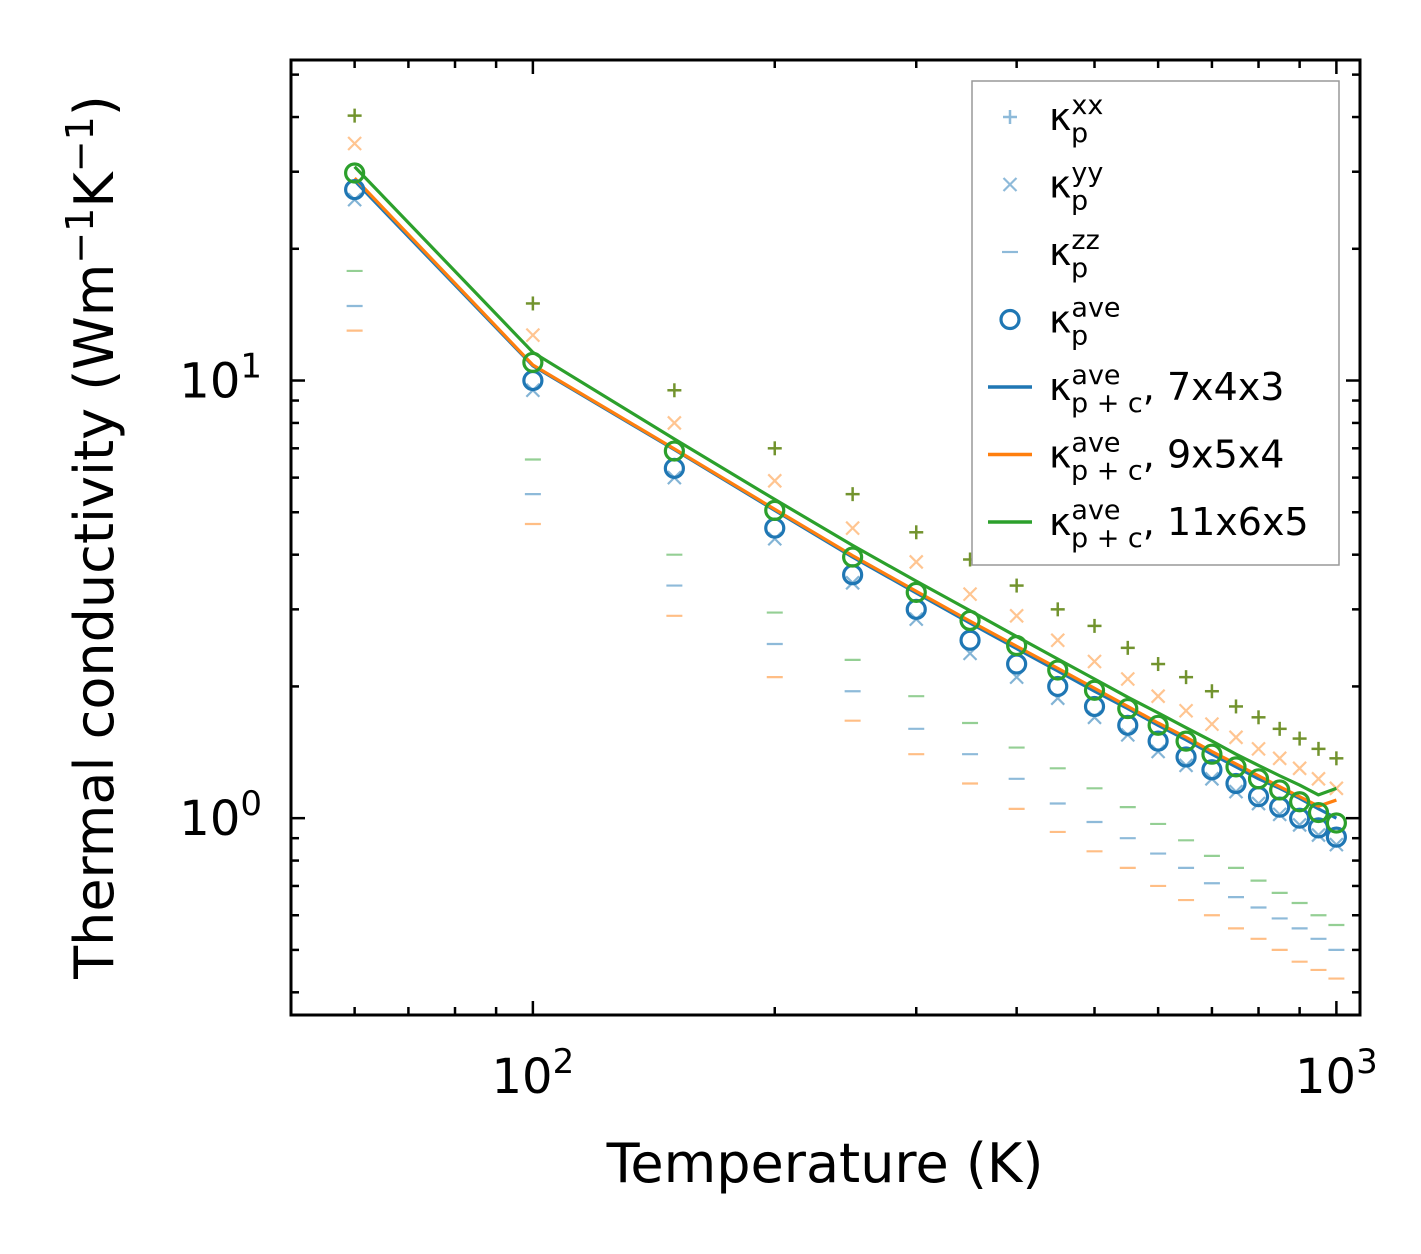 The height and width of the screenshot is (1254, 1421). I want to click on y-axis-label: Thermal conductivity (Wm−1K−1), so click(92, 537).